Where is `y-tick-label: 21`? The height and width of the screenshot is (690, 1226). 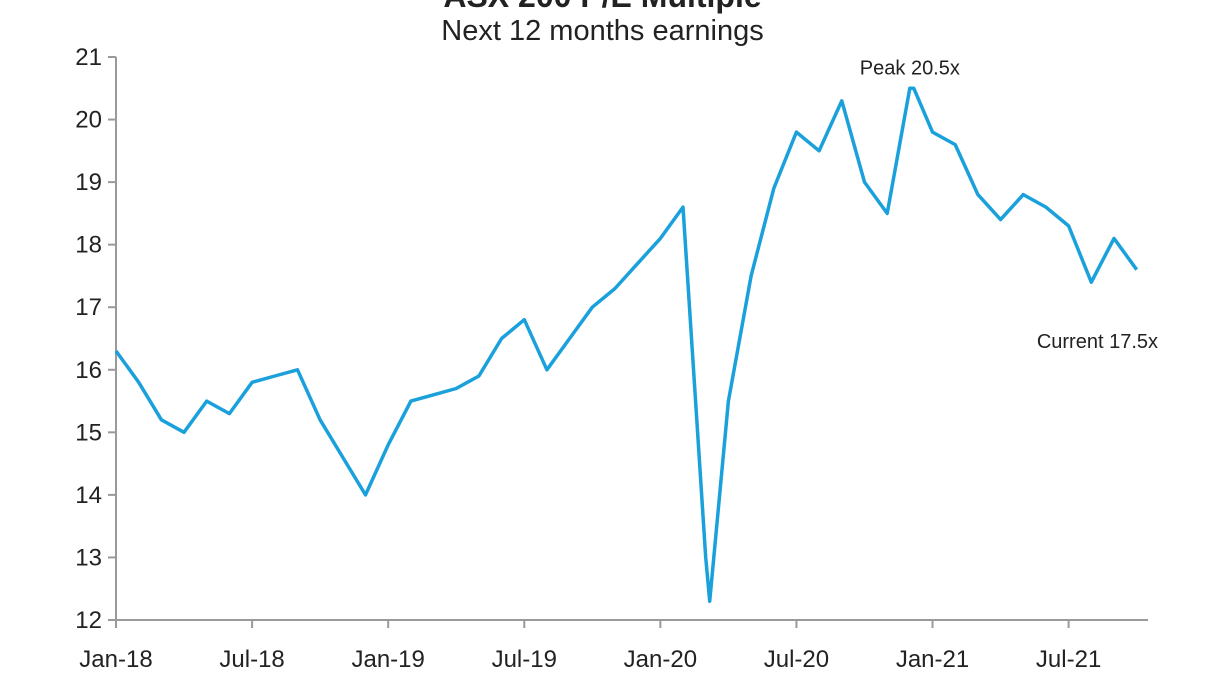
y-tick-label: 21 is located at coordinates (88, 57).